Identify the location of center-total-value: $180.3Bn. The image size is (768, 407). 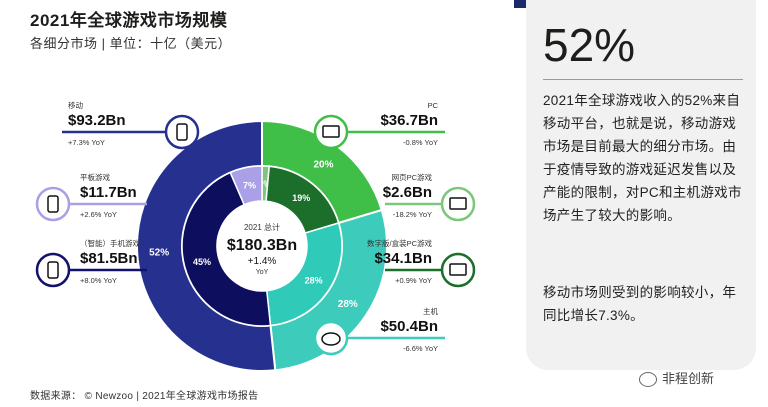
(262, 245).